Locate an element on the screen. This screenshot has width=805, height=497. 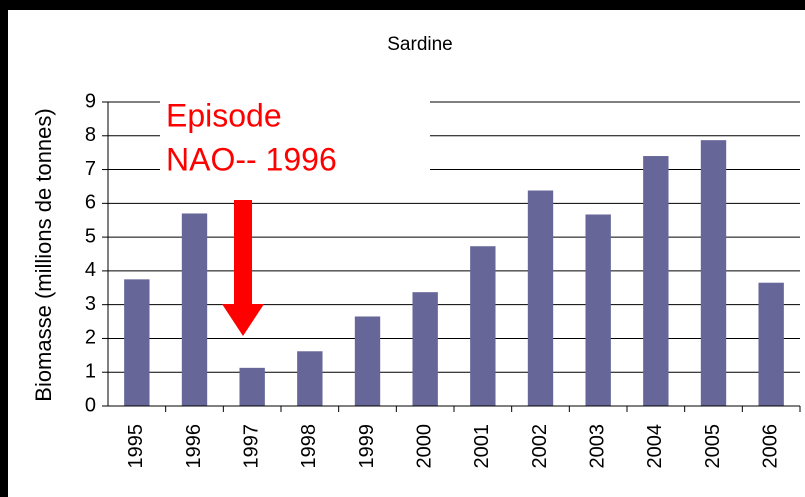
x-tick-label: 1995 is located at coordinates (136, 446).